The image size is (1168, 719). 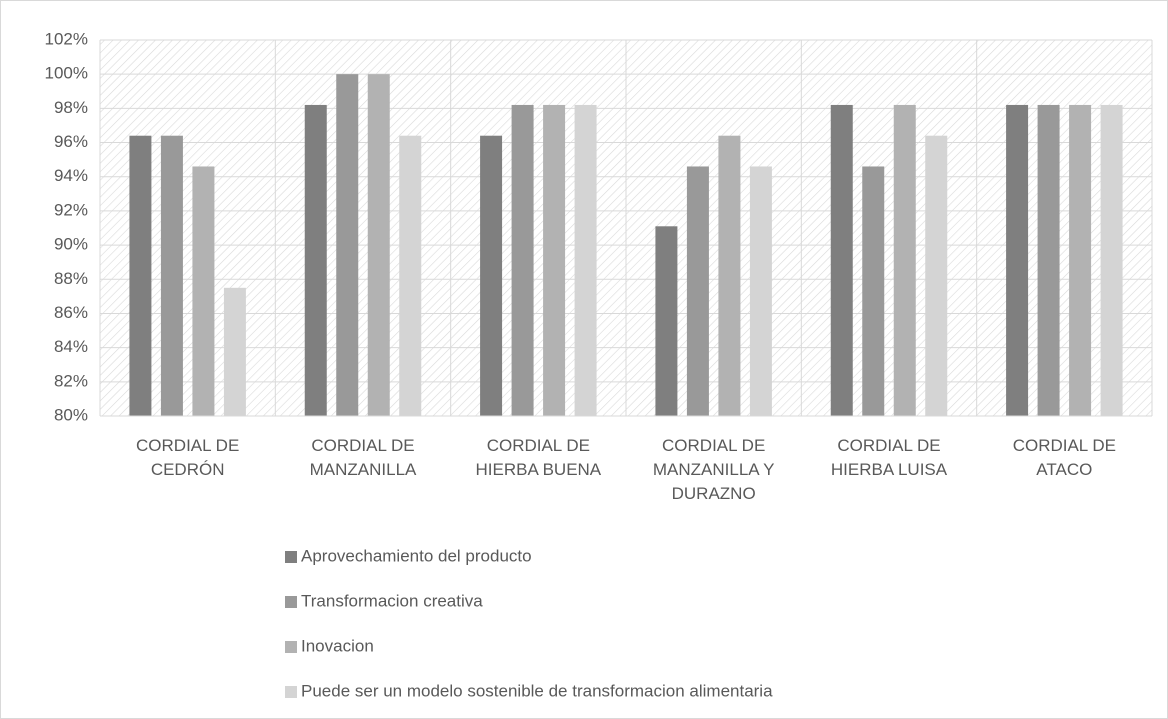 I want to click on y-tick-label: 100%, so click(x=66, y=73).